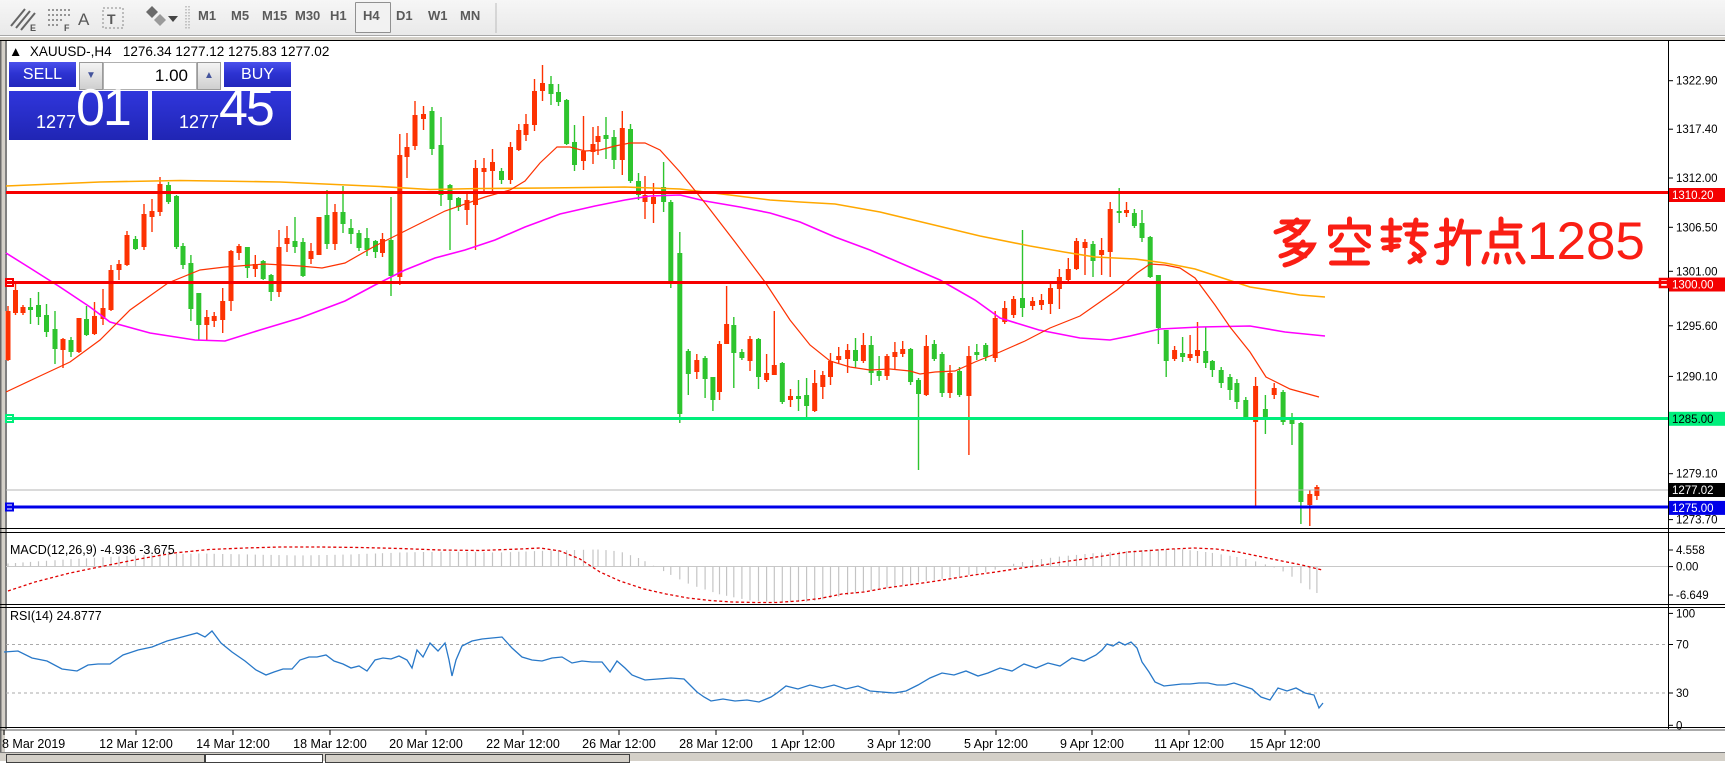 The height and width of the screenshot is (763, 1725). Describe the element at coordinates (1682, 646) in the screenshot. I see `svg-text: 70` at that location.